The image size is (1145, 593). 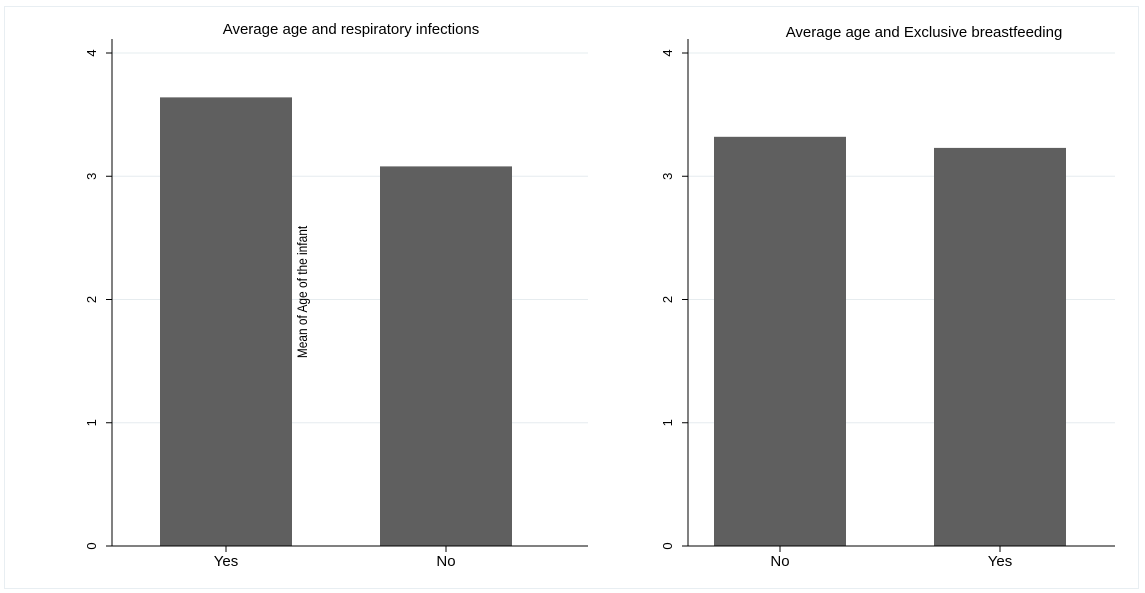 I want to click on chart-title: Average age and Exclusive breastfeeding, so click(x=924, y=32).